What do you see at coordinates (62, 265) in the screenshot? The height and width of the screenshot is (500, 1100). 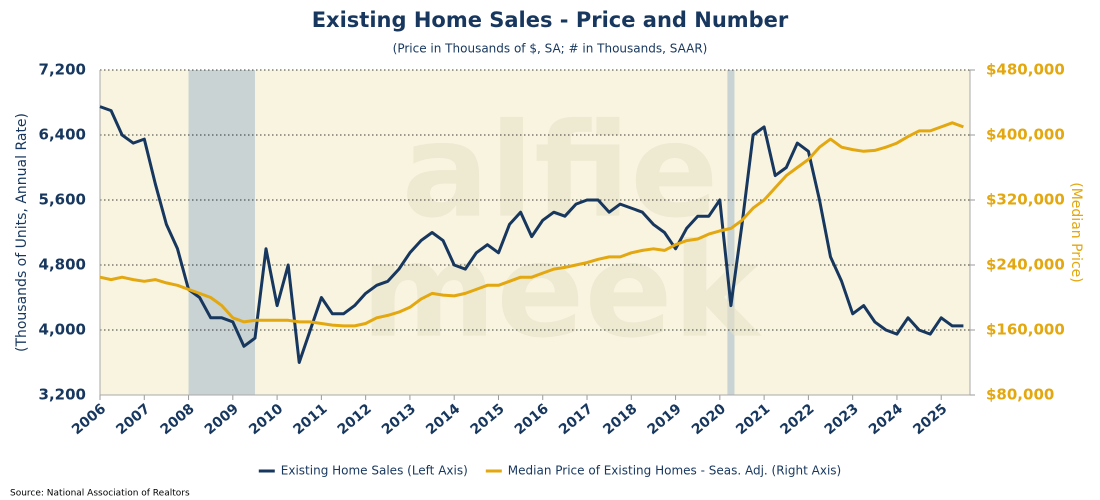 I see `y-tick-label: 4,800` at bounding box center [62, 265].